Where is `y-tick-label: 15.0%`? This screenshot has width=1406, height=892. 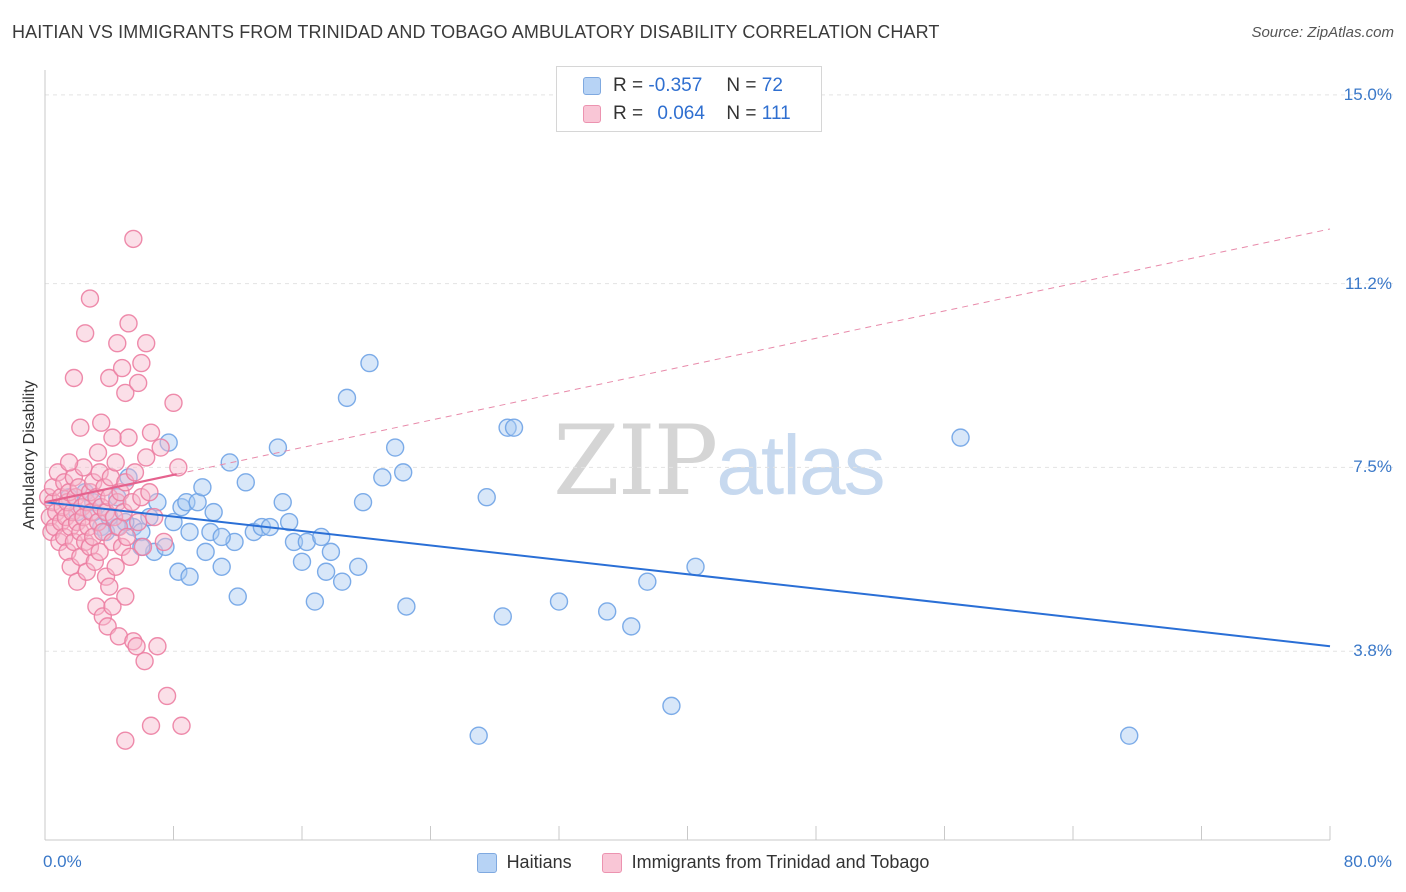 y-tick-label: 15.0% is located at coordinates (1367, 94).